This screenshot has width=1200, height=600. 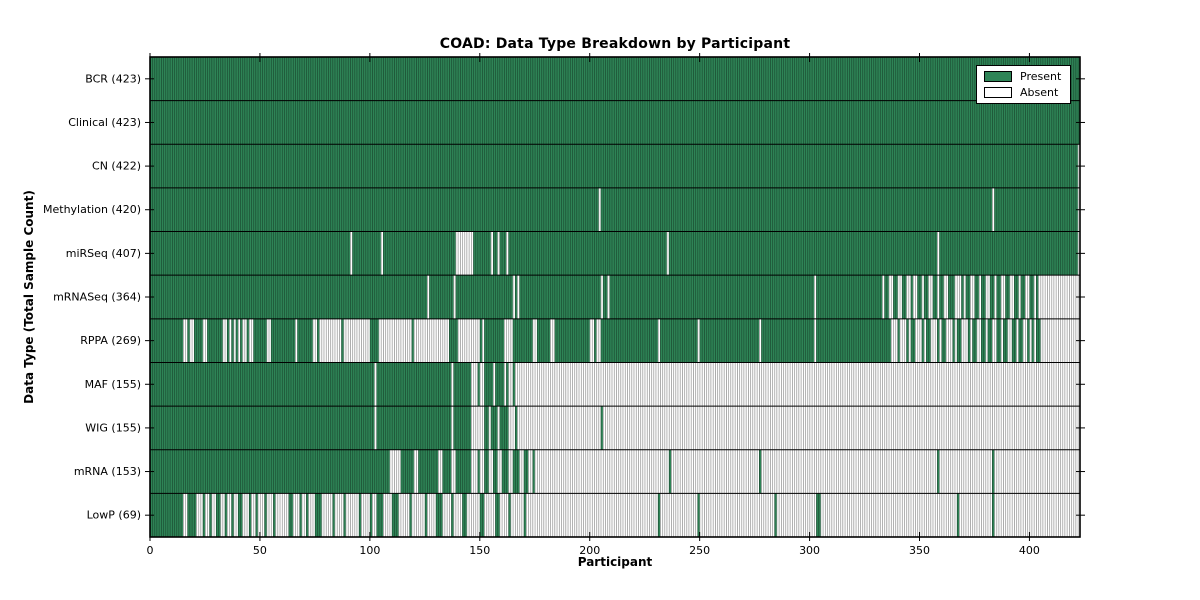 I want to click on x-tick-label: 100, so click(x=369, y=550).